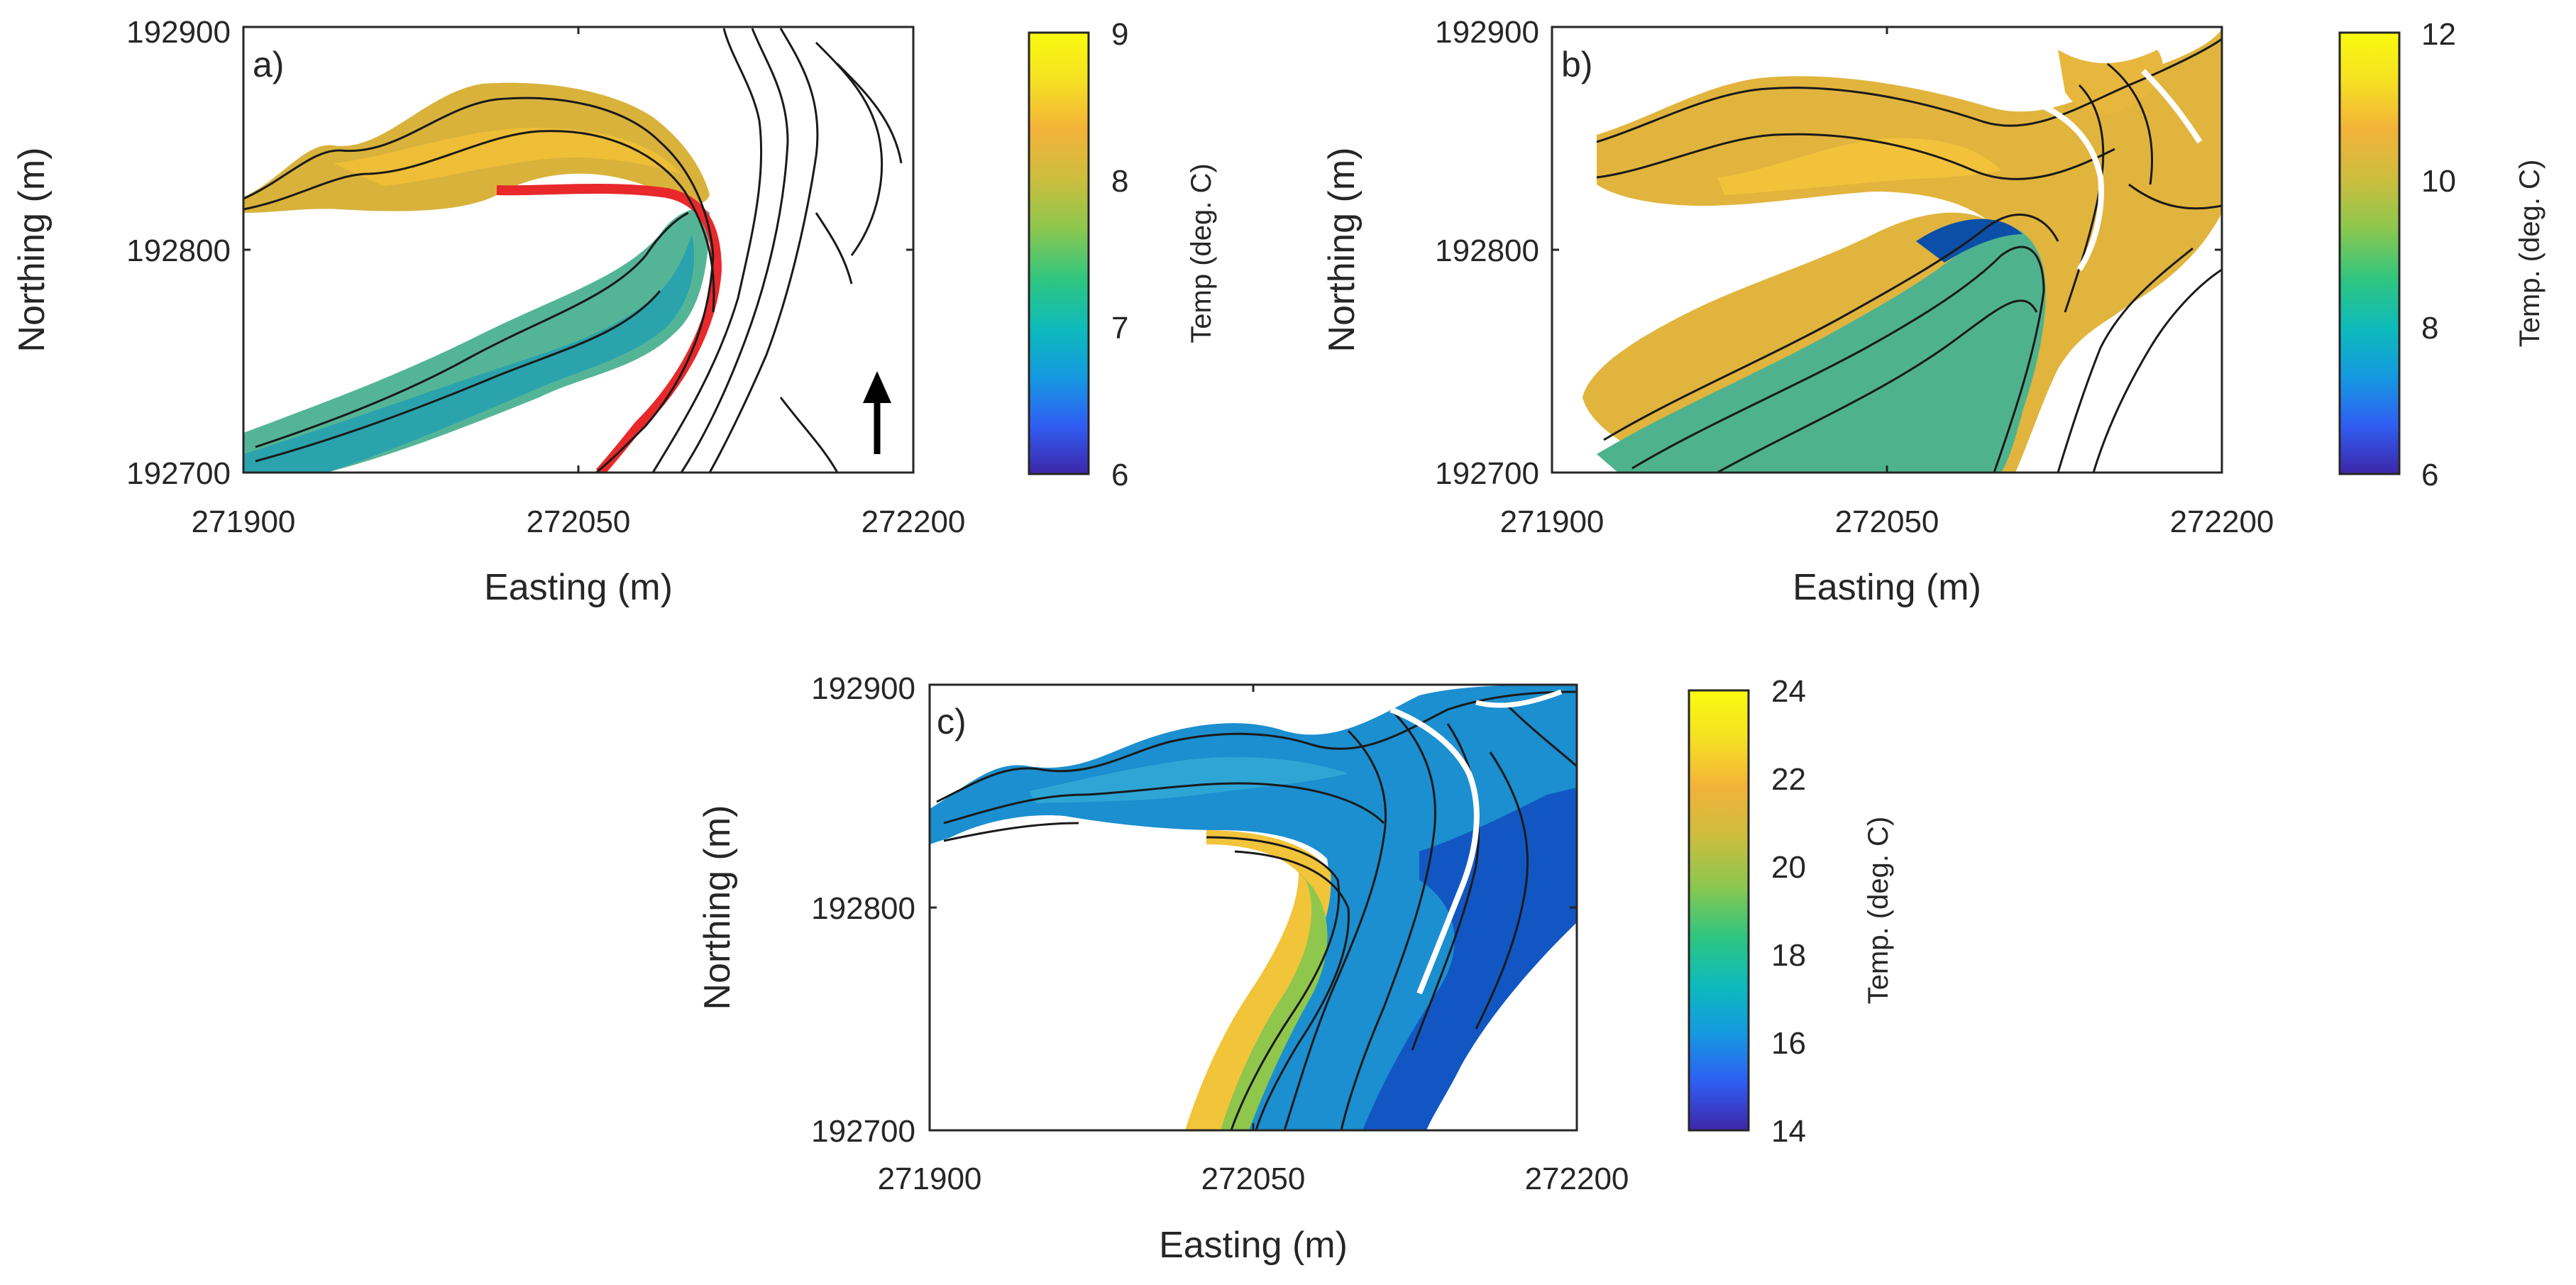 The height and width of the screenshot is (1285, 2576). What do you see at coordinates (1887, 588) in the screenshot?
I see `x-axis-label-b: Easting (m)` at bounding box center [1887, 588].